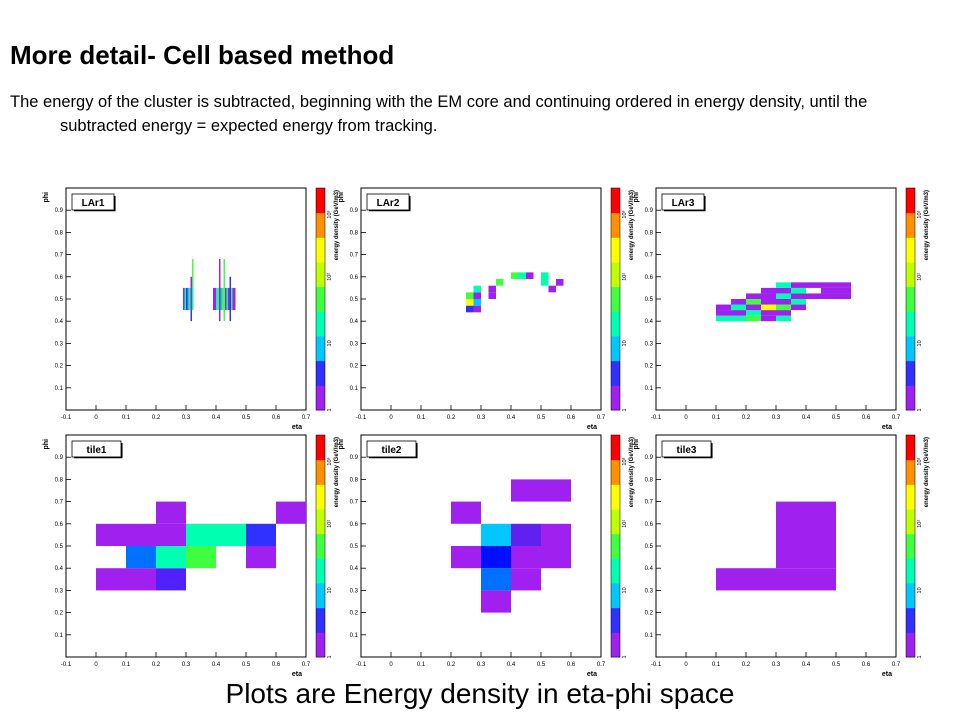  What do you see at coordinates (625, 656) in the screenshot?
I see `colorbar-tick-label: 1` at bounding box center [625, 656].